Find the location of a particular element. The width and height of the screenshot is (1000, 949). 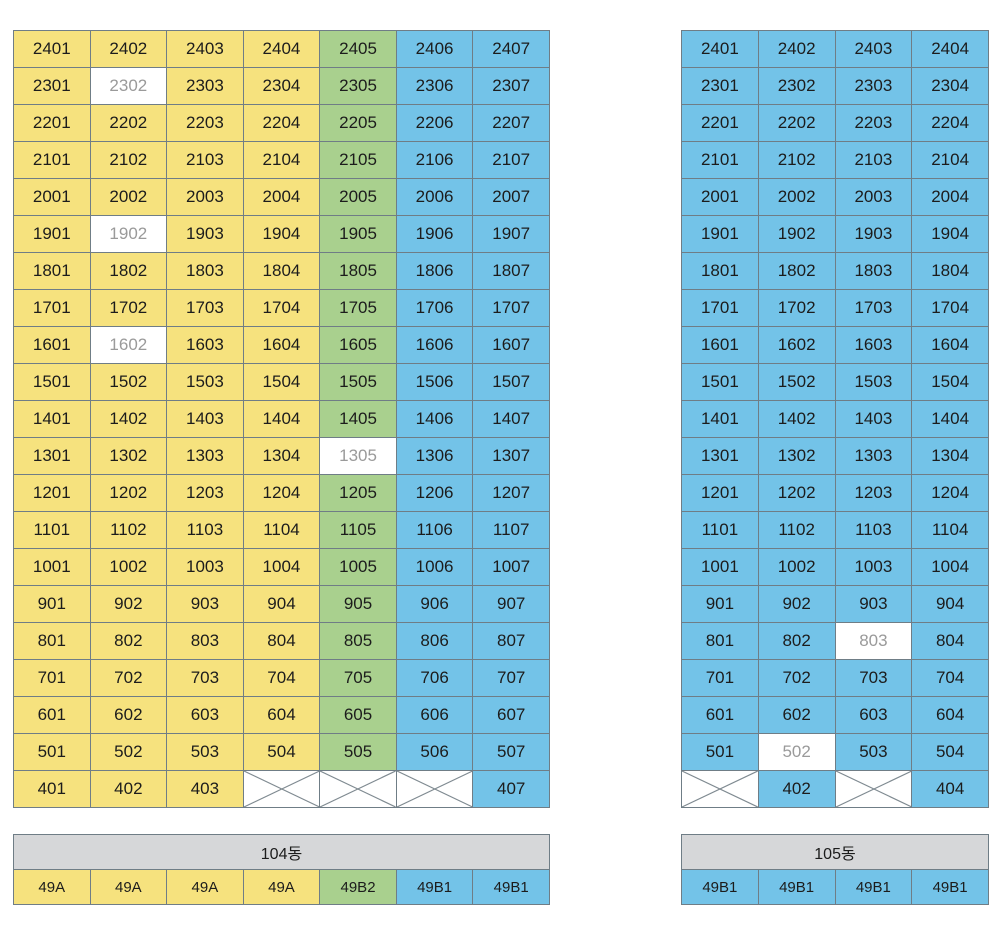

unit-cell: 1707 is located at coordinates (511, 308).